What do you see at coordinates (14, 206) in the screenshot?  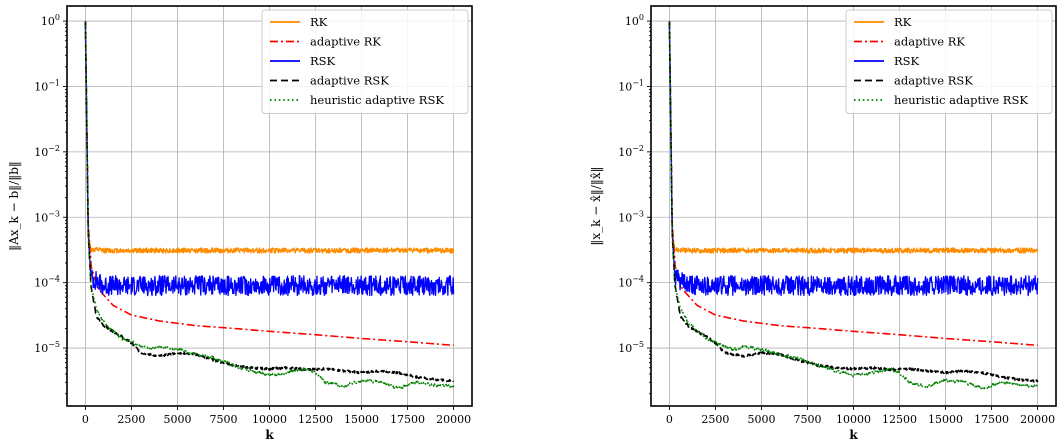 I see `y-axis-label: ‖Ax_k − b‖/‖b‖` at bounding box center [14, 206].